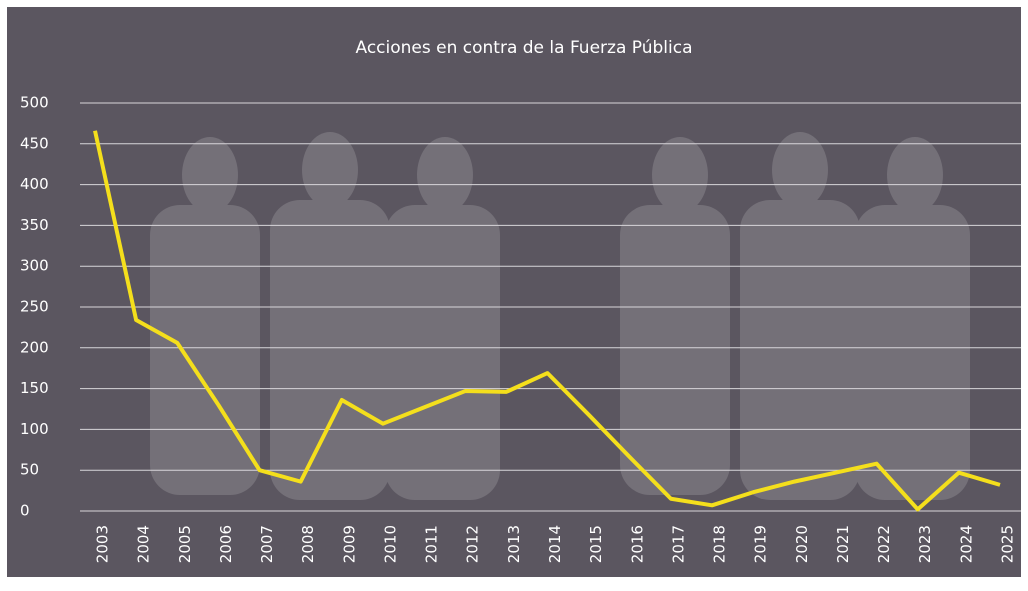 Image resolution: width=1028 pixels, height=591 pixels. What do you see at coordinates (884, 544) in the screenshot?
I see `x-tick-label: 2022` at bounding box center [884, 544].